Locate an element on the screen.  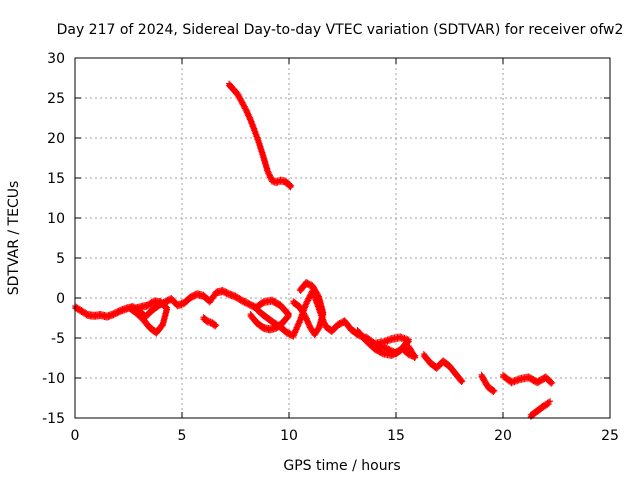
series-arc-loop-c is located at coordinates (308, 309).